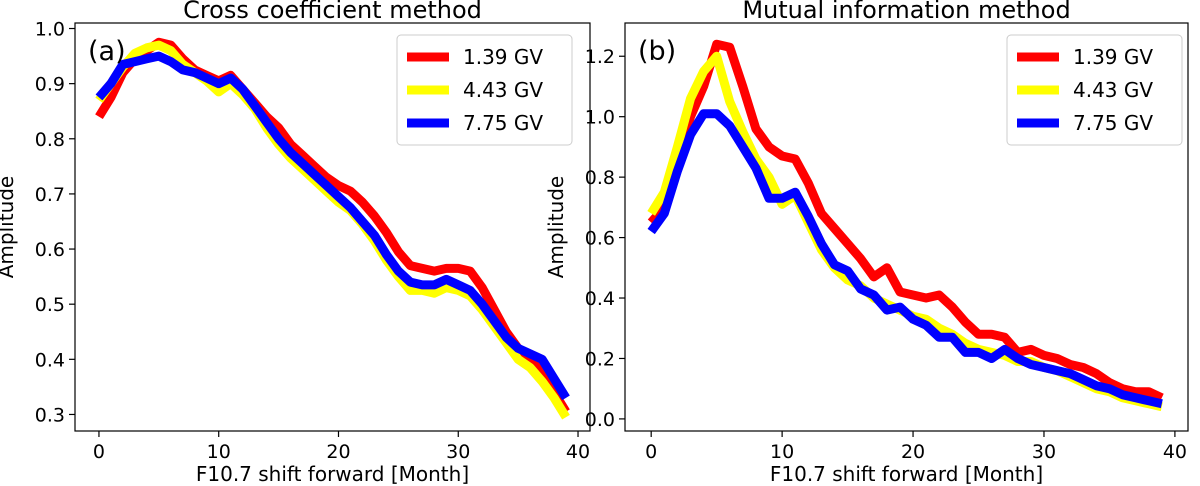 The width and height of the screenshot is (1200, 486). Describe the element at coordinates (50, 415) in the screenshot. I see `y-tick-label: 0.3` at that location.